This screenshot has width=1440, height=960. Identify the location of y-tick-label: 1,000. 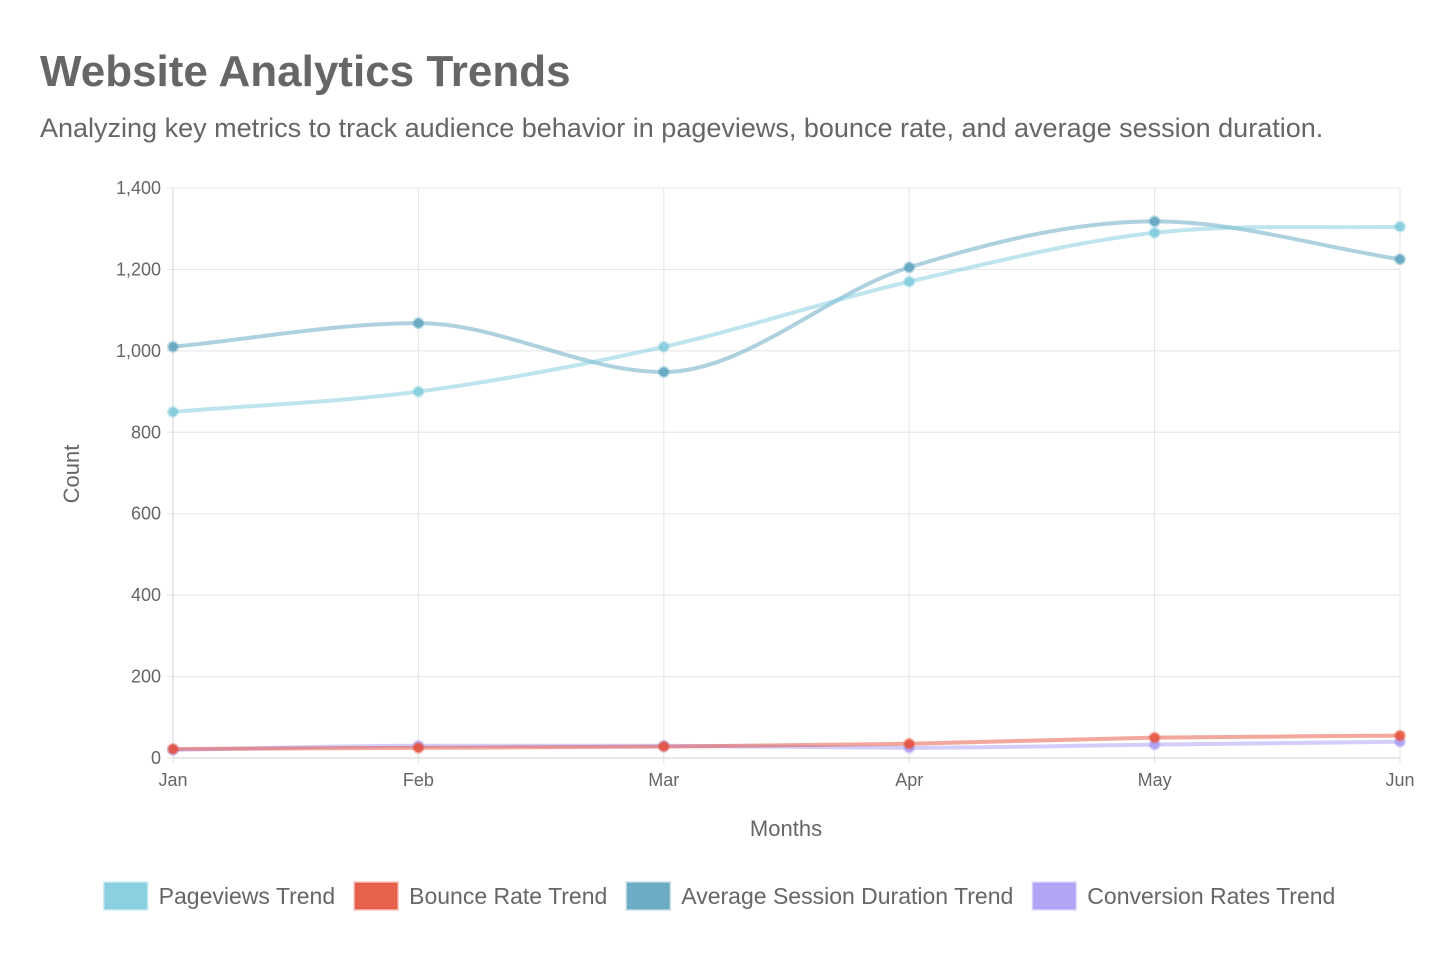
(138, 351).